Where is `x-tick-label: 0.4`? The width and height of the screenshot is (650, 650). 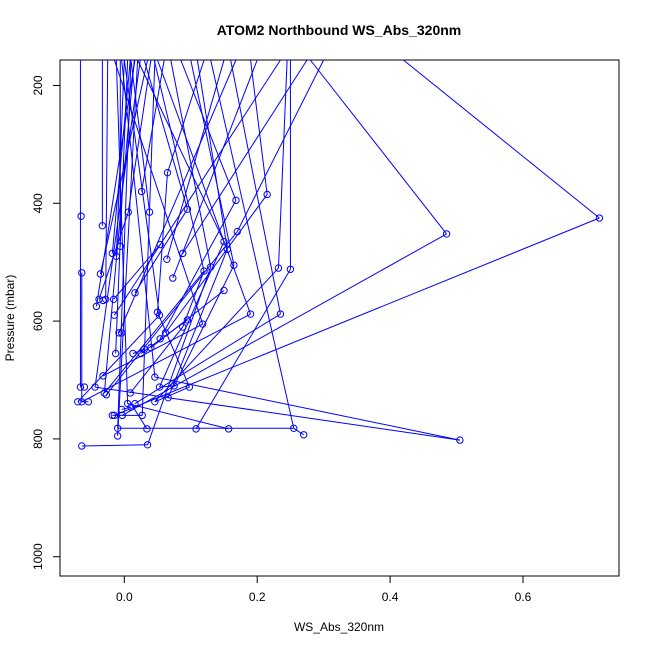
x-tick-label: 0.4 is located at coordinates (390, 597).